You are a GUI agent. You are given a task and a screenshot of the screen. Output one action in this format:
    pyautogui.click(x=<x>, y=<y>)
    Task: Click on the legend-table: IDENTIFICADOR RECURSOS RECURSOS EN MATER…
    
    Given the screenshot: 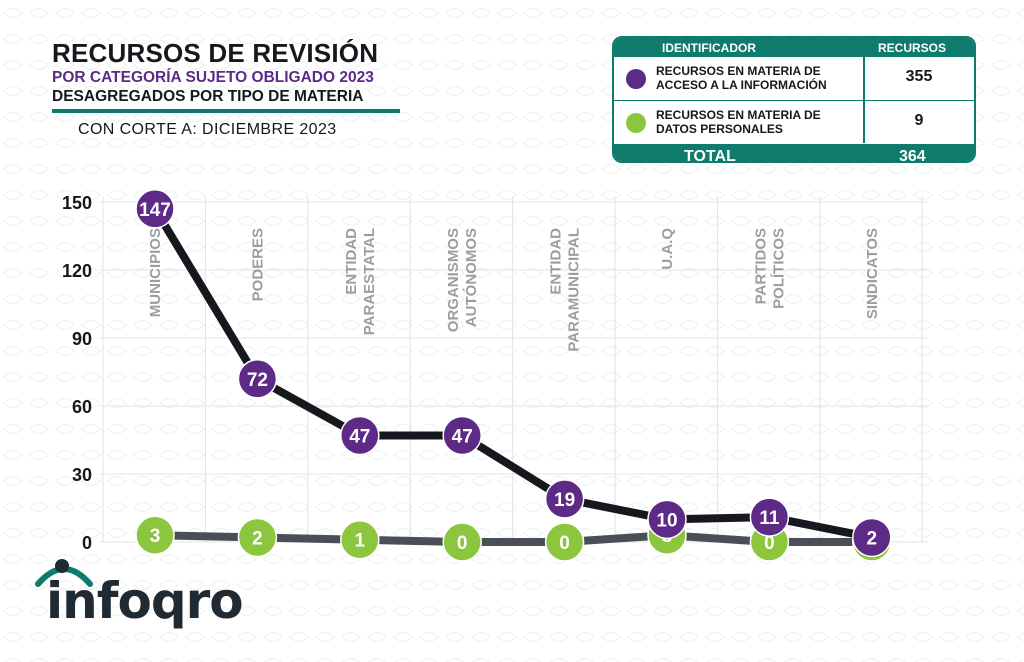 What is the action you would take?
    pyautogui.click(x=794, y=99)
    